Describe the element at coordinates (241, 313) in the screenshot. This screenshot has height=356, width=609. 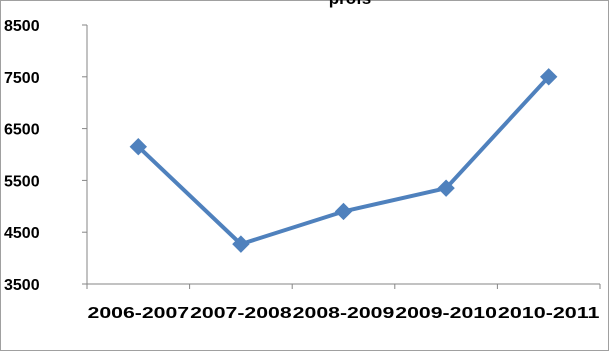
I see `x-tick-label: 2007-2008` at that location.